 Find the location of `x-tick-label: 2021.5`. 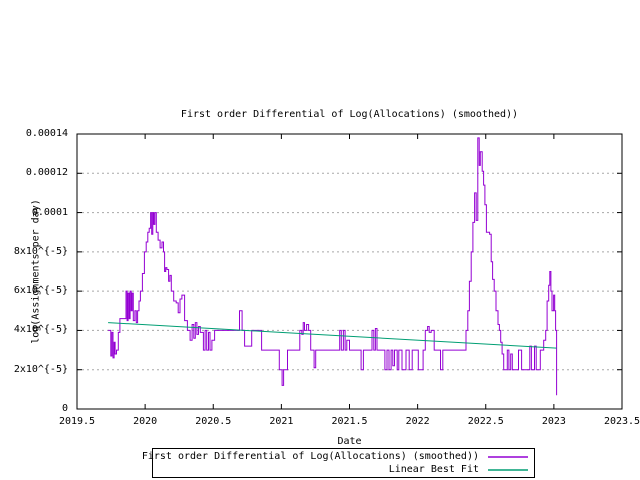

x-tick-label: 2021.5 is located at coordinates (349, 421).